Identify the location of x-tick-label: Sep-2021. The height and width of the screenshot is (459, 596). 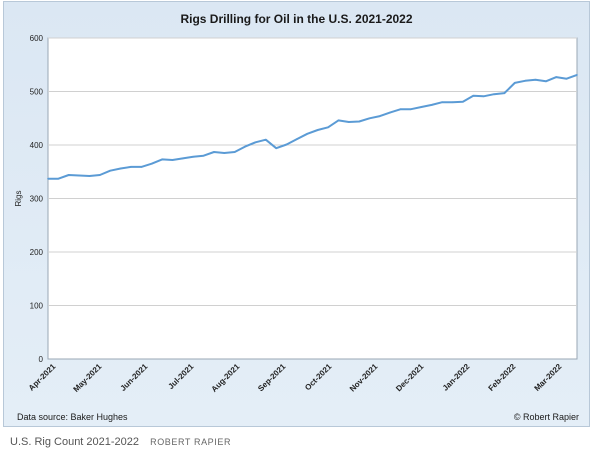
(272, 378).